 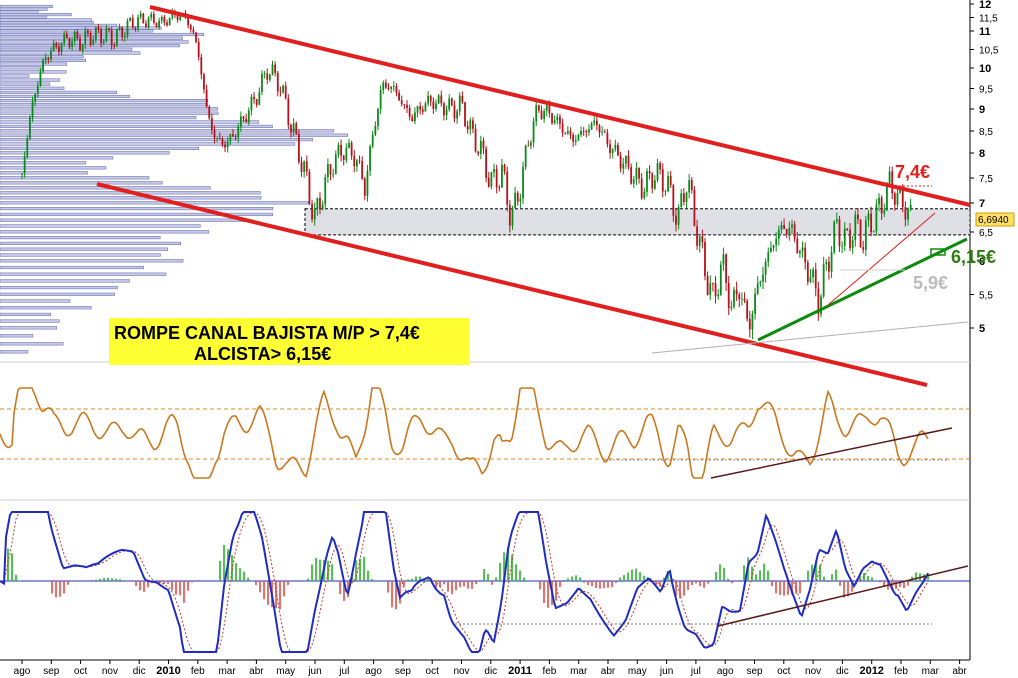 What do you see at coordinates (263, 354) in the screenshot?
I see `annotation-line-2: ALCISTA> 6,15€` at bounding box center [263, 354].